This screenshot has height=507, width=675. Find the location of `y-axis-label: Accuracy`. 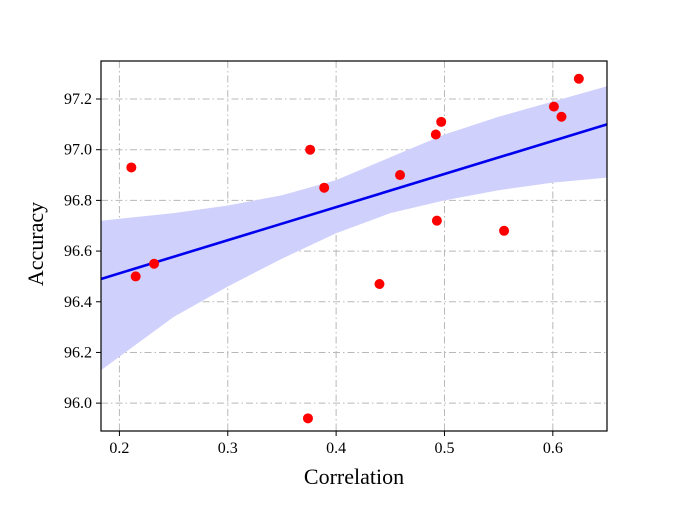

y-axis-label: Accuracy is located at coordinates (35, 244).